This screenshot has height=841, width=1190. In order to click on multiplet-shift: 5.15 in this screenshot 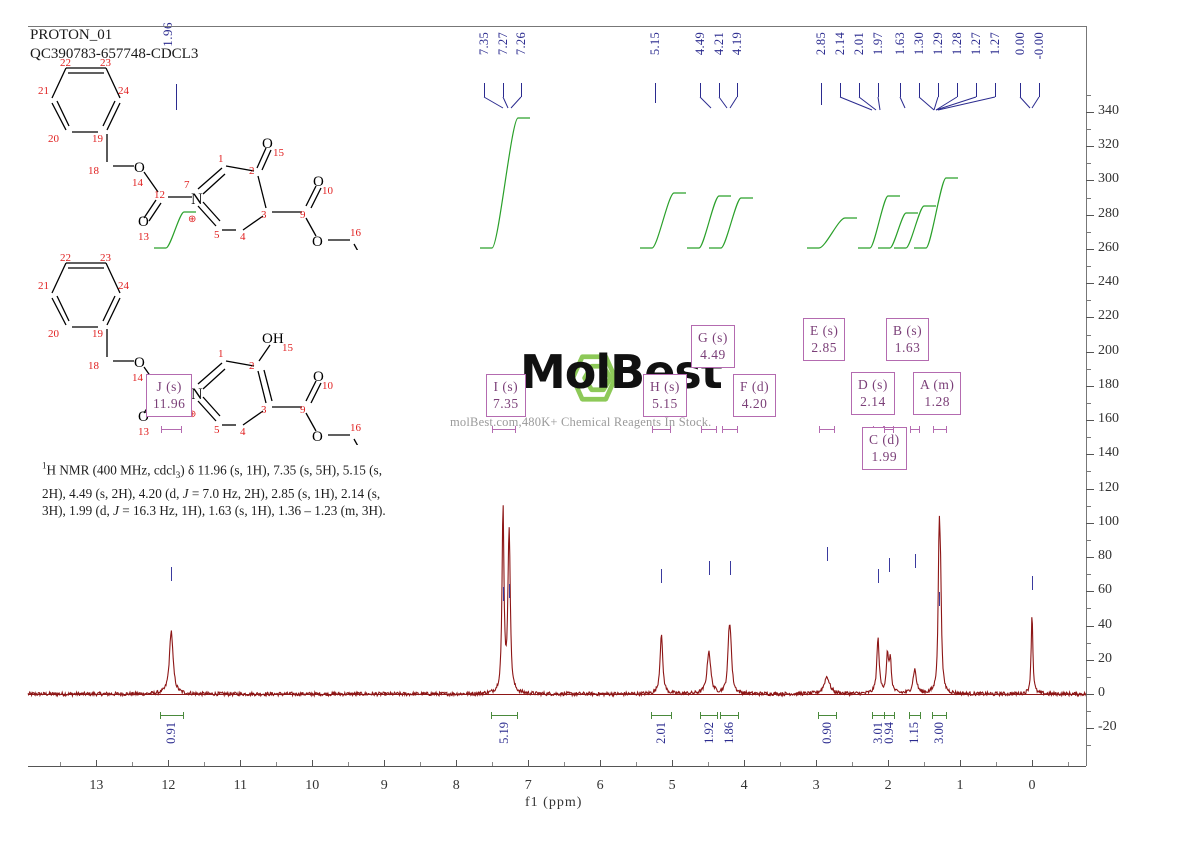, I will do `click(665, 403)`.